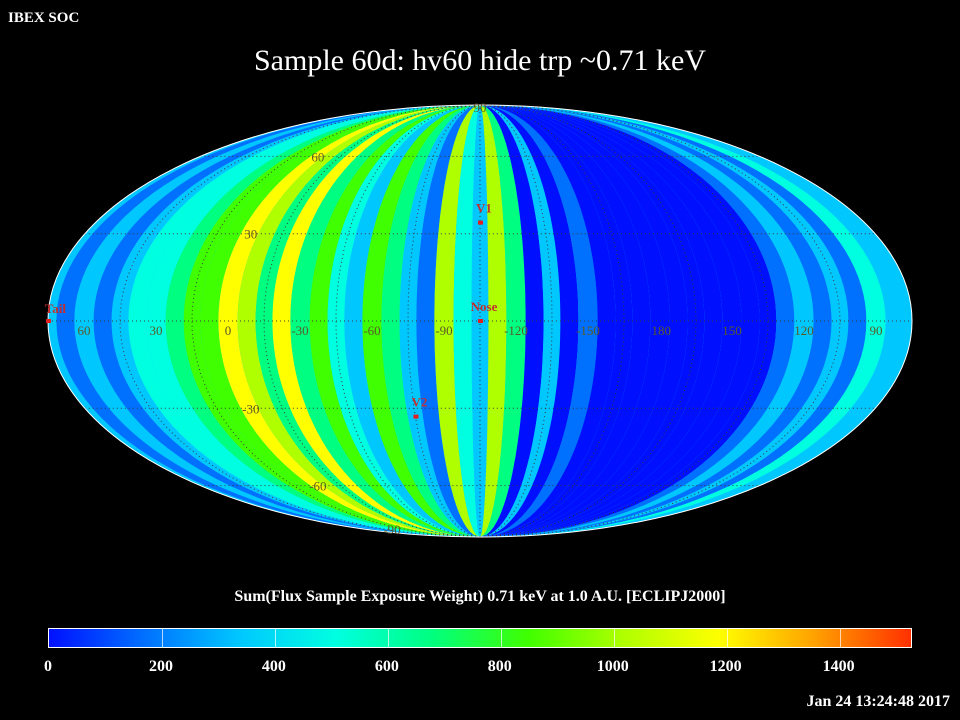 This screenshot has width=960, height=720. What do you see at coordinates (443, 330) in the screenshot?
I see `longitude-label: -90` at bounding box center [443, 330].